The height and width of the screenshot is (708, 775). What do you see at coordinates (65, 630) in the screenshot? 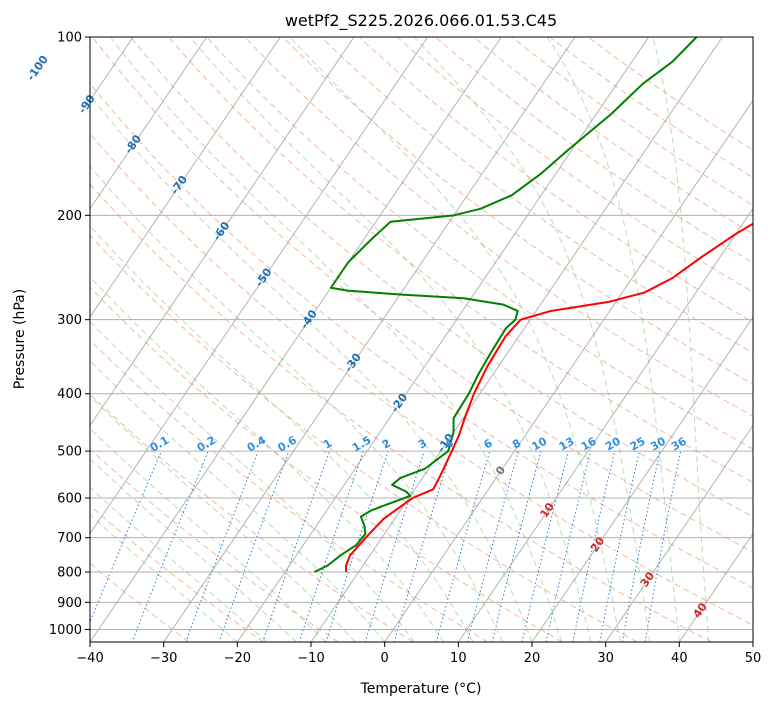
I see `y-tick-label: 1000` at bounding box center [65, 630].